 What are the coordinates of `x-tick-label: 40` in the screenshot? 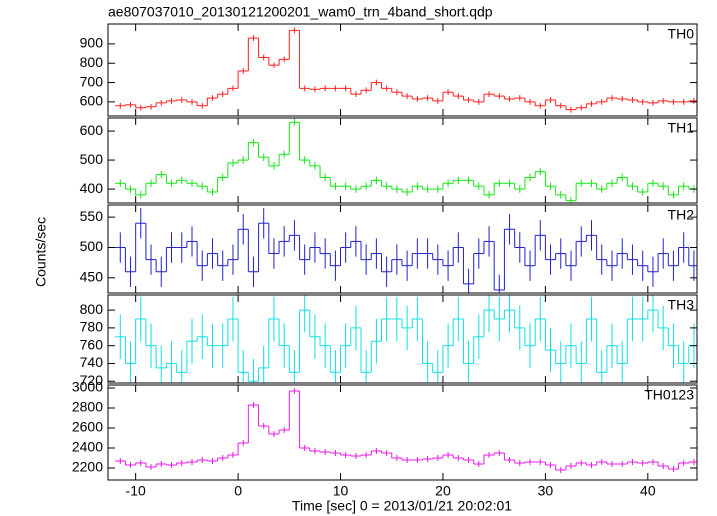 It's located at (648, 491).